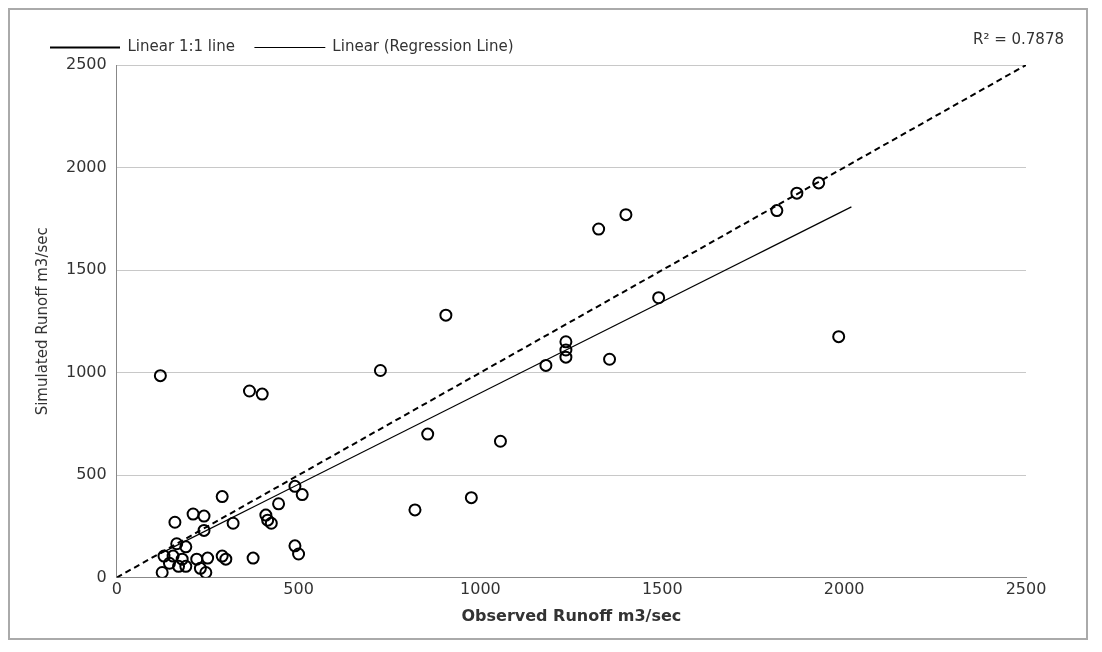 This screenshot has height=652, width=1102. I want to click on x-tick-label: 500, so click(298, 589).